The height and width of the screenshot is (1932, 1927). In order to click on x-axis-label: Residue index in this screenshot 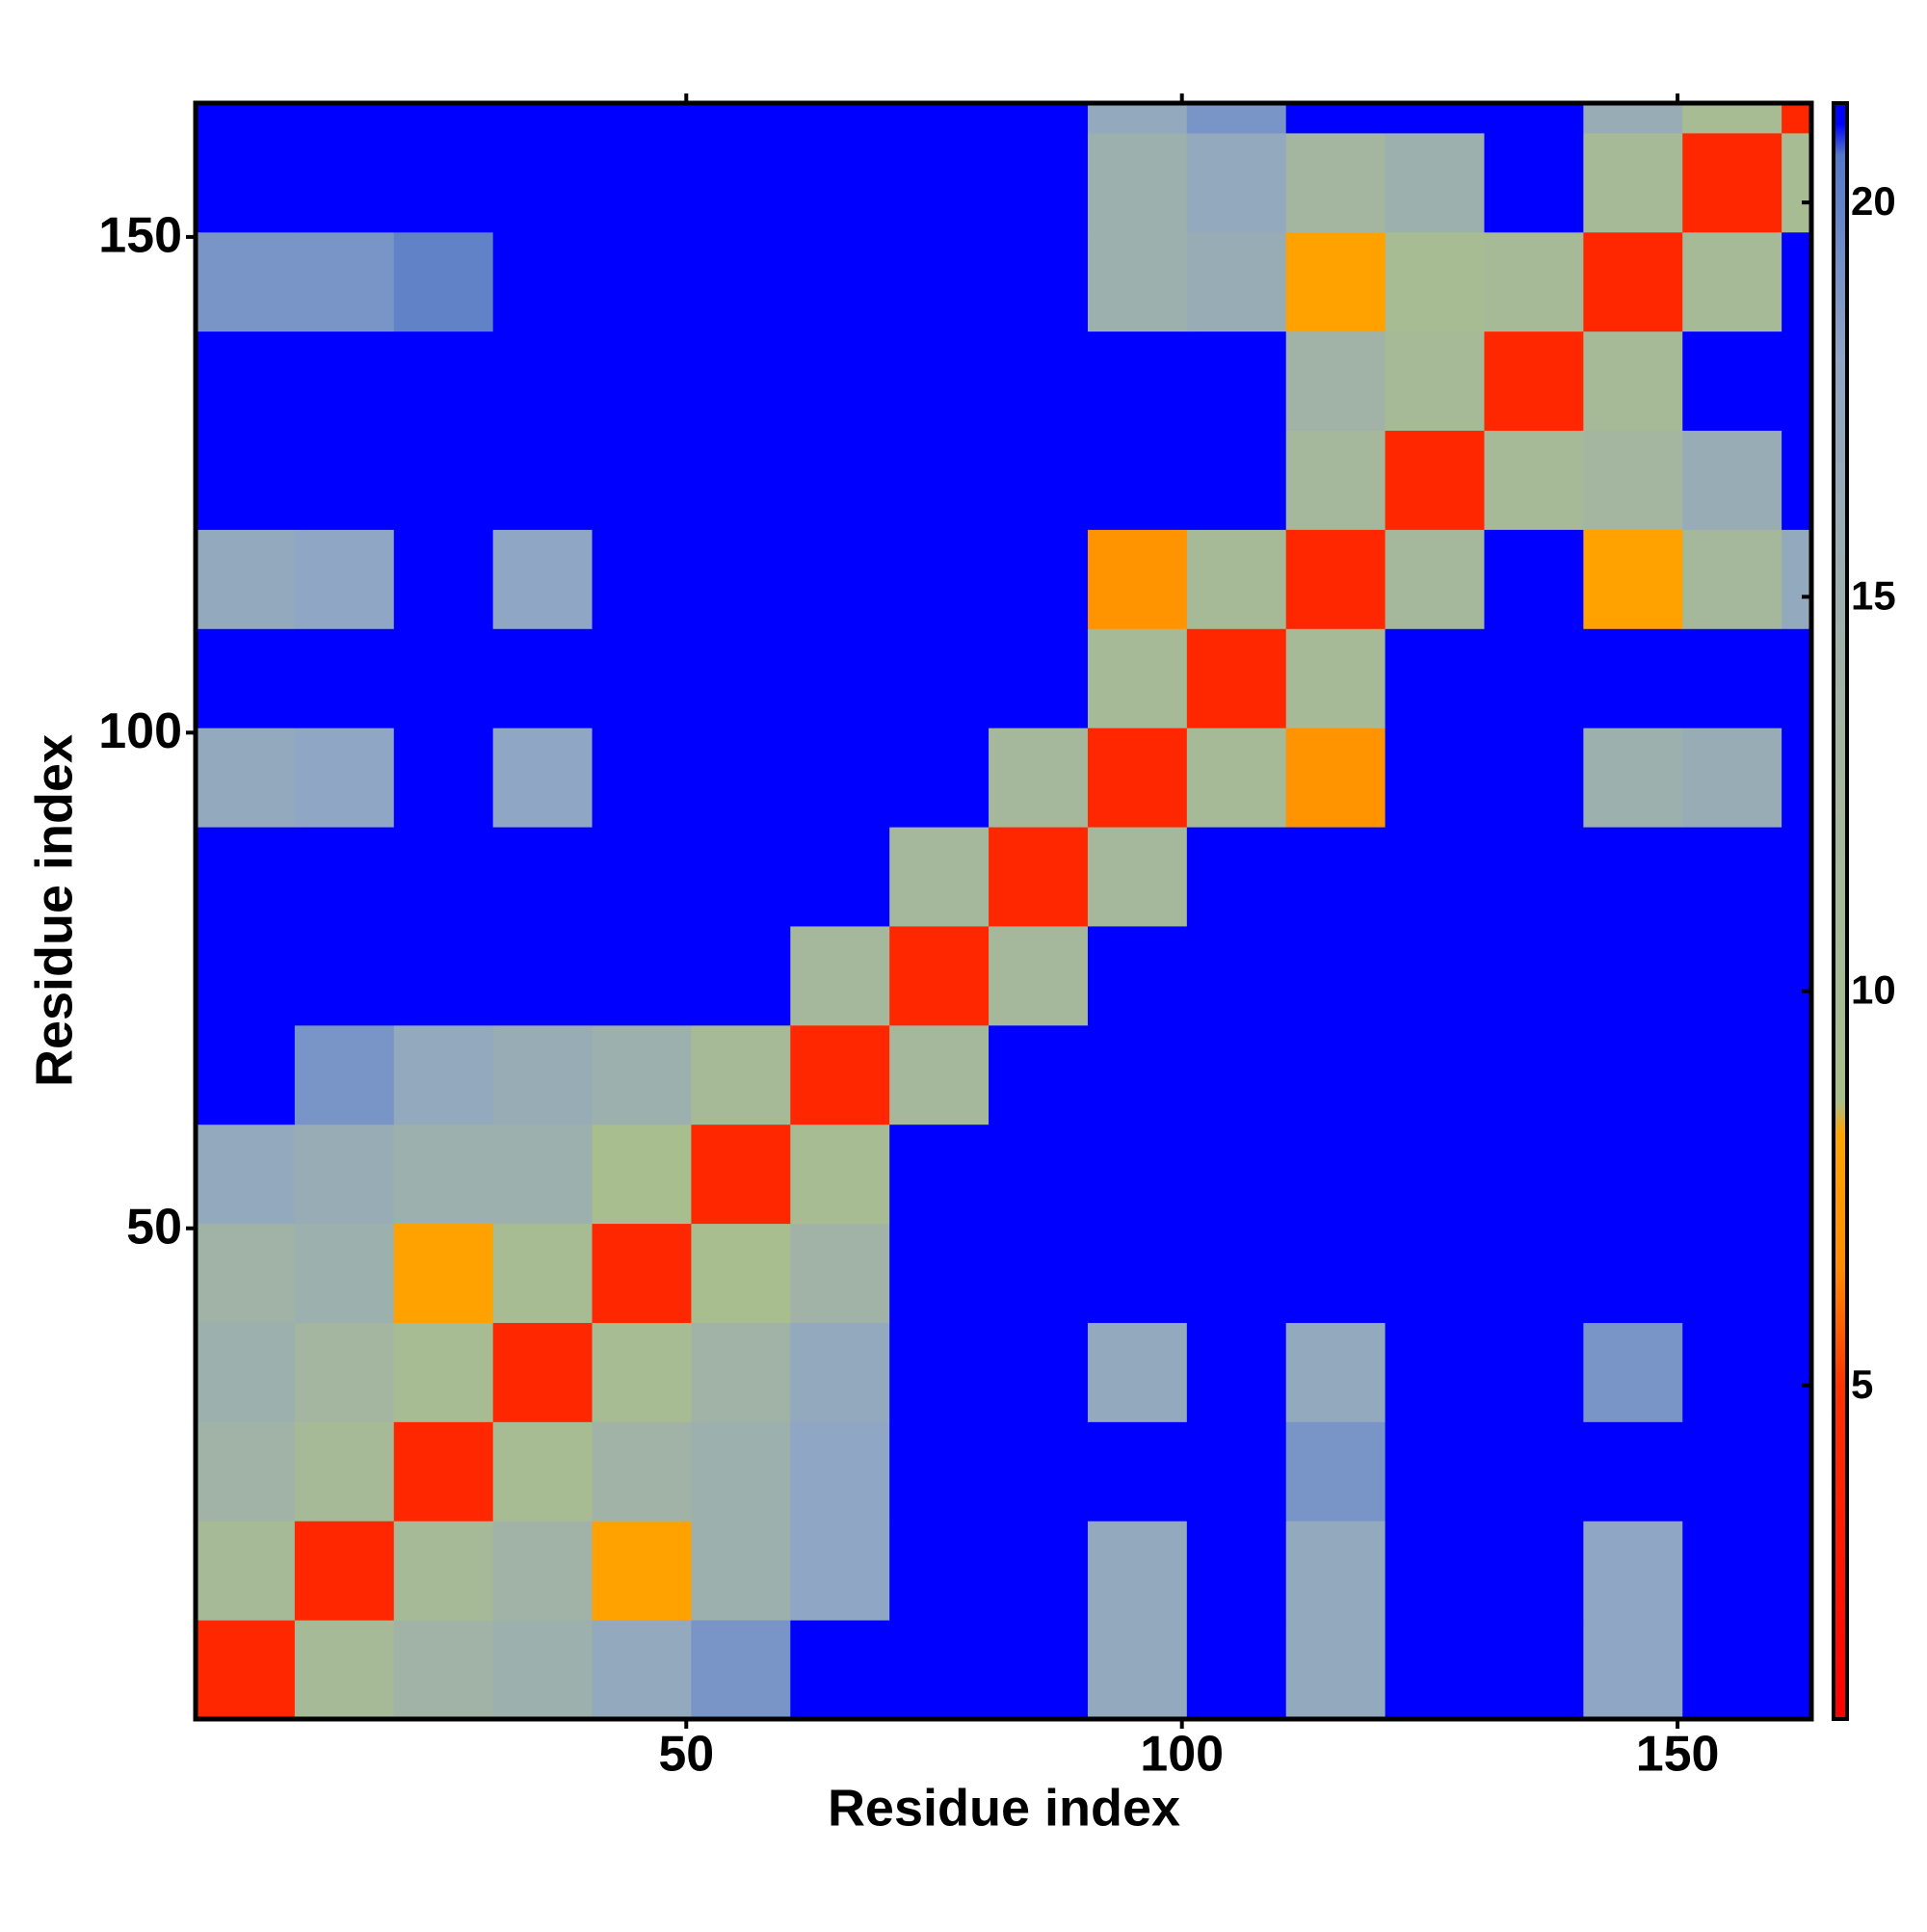, I will do `click(1004, 1808)`.